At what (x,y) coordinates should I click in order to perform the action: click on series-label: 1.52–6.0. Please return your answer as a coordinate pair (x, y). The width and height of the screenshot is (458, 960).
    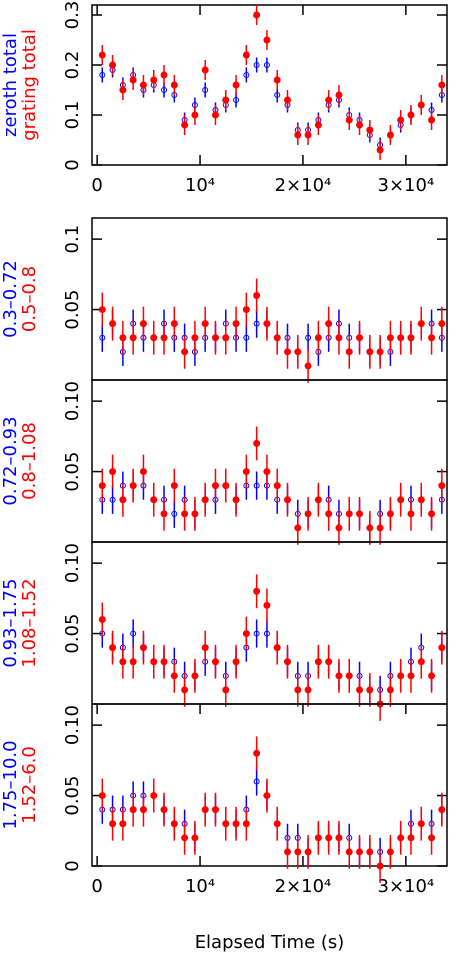
    Looking at the image, I should click on (29, 785).